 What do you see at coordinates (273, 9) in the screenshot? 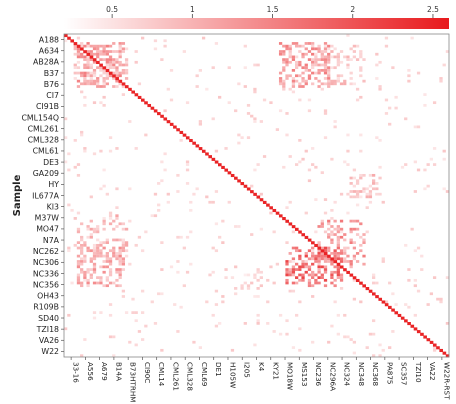
I see `colorbar-tick-label: 1.5` at bounding box center [273, 9].